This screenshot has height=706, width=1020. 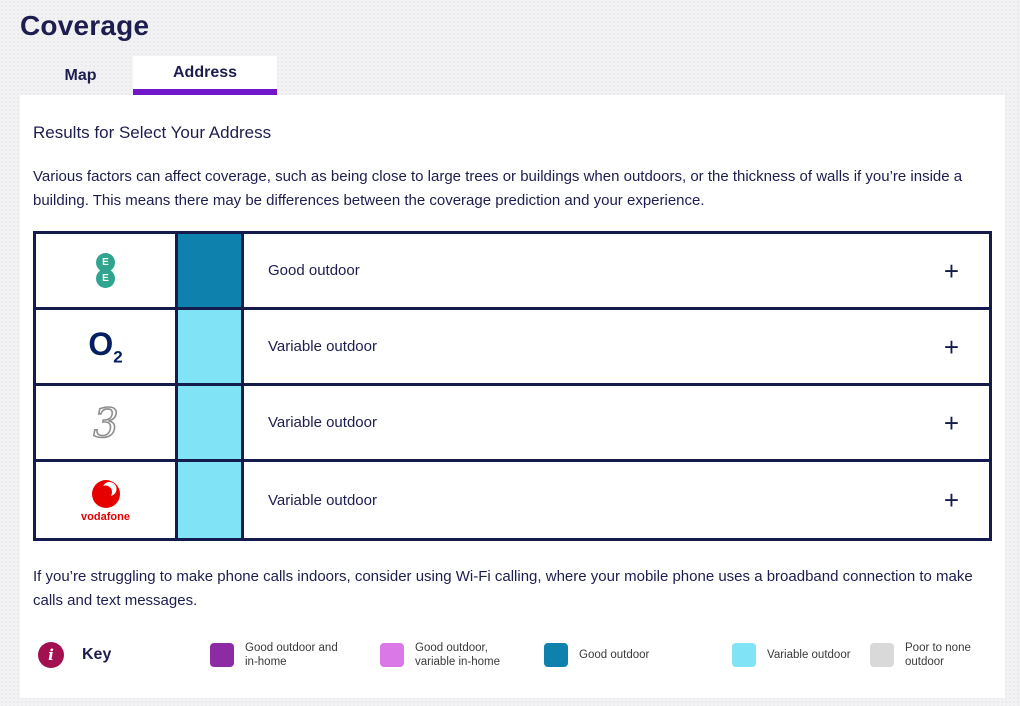 I want to click on key-title: Key, so click(x=97, y=654).